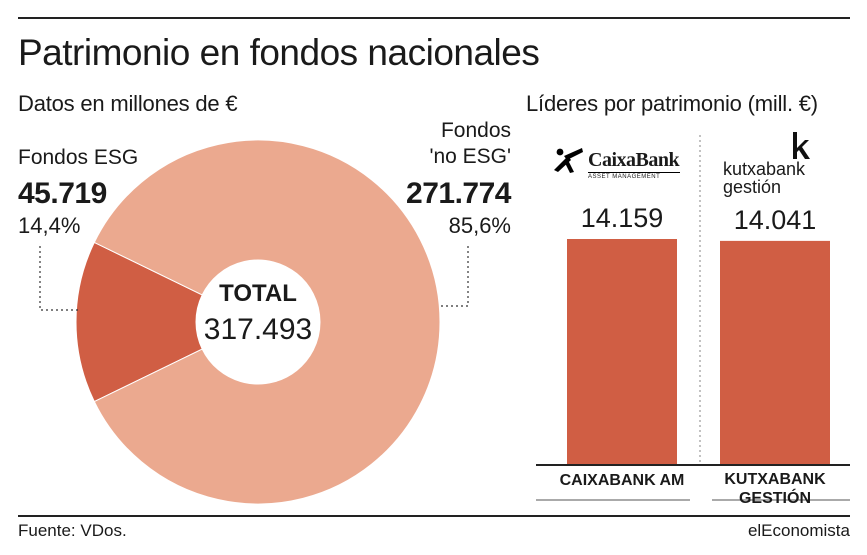 The width and height of the screenshot is (867, 555). Describe the element at coordinates (279, 52) in the screenshot. I see `chart-title: Patrimonio en fondos nacionales` at that location.